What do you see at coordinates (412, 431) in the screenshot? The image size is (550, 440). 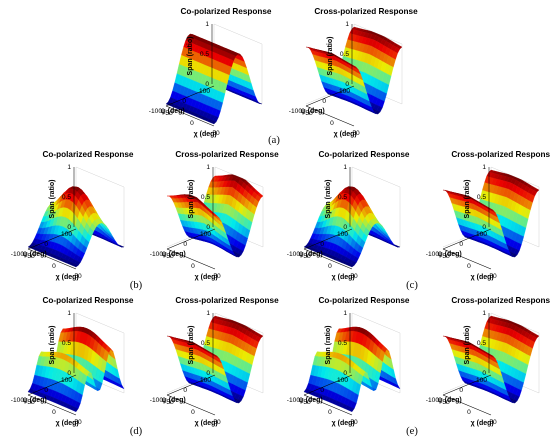 I see `caption-e: (e)` at bounding box center [412, 431].